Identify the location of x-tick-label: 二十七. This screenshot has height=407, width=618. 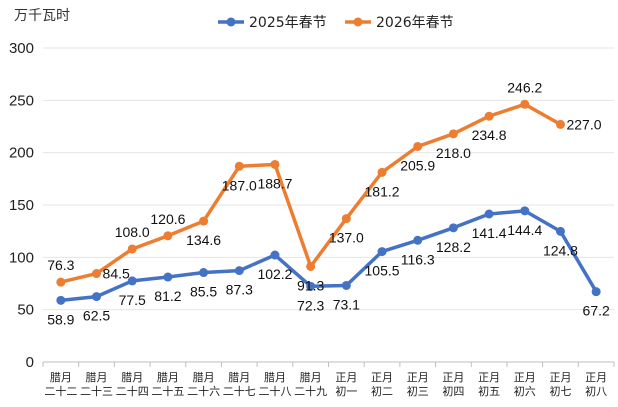
(239, 391).